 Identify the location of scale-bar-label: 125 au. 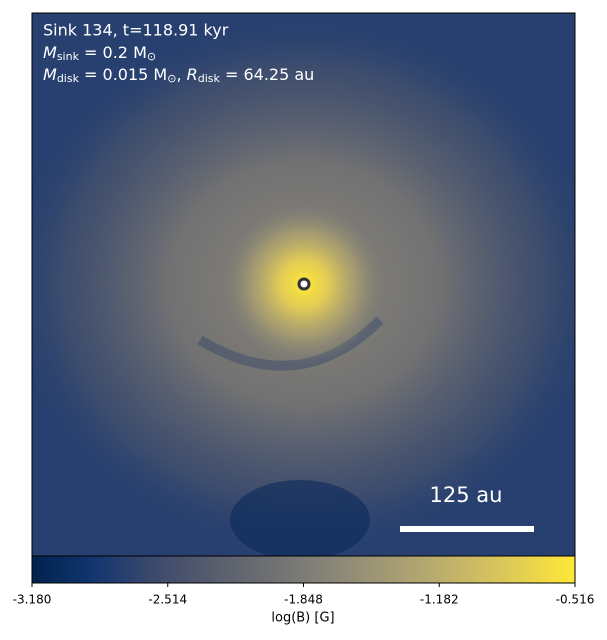
(466, 495).